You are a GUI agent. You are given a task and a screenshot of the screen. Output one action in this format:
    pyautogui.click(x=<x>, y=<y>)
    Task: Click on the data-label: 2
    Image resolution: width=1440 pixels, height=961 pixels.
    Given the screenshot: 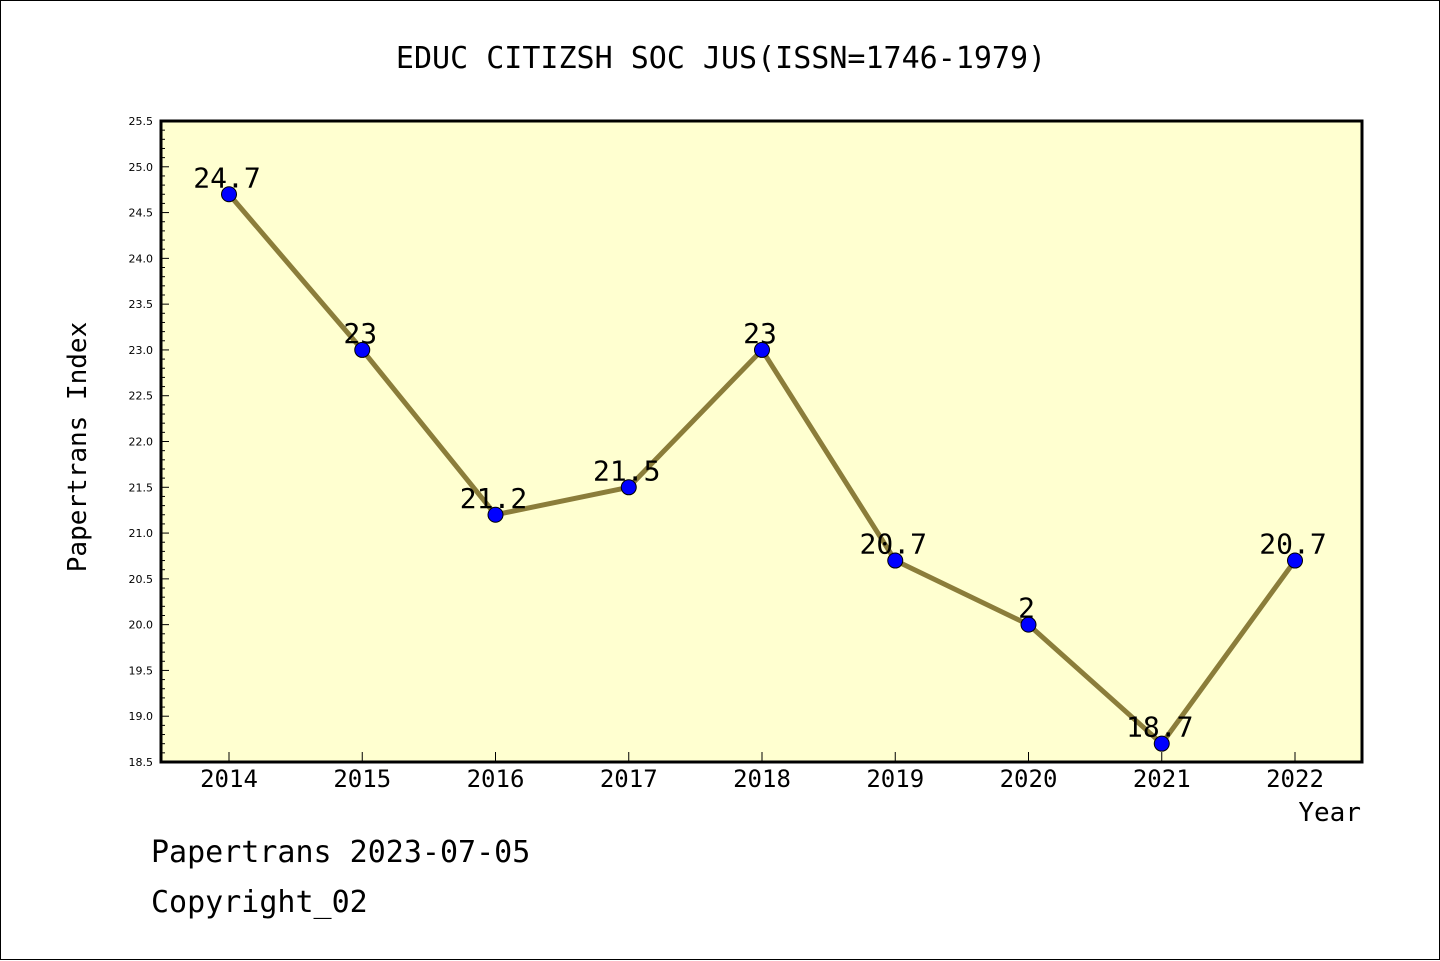 What is the action you would take?
    pyautogui.click(x=1026, y=608)
    